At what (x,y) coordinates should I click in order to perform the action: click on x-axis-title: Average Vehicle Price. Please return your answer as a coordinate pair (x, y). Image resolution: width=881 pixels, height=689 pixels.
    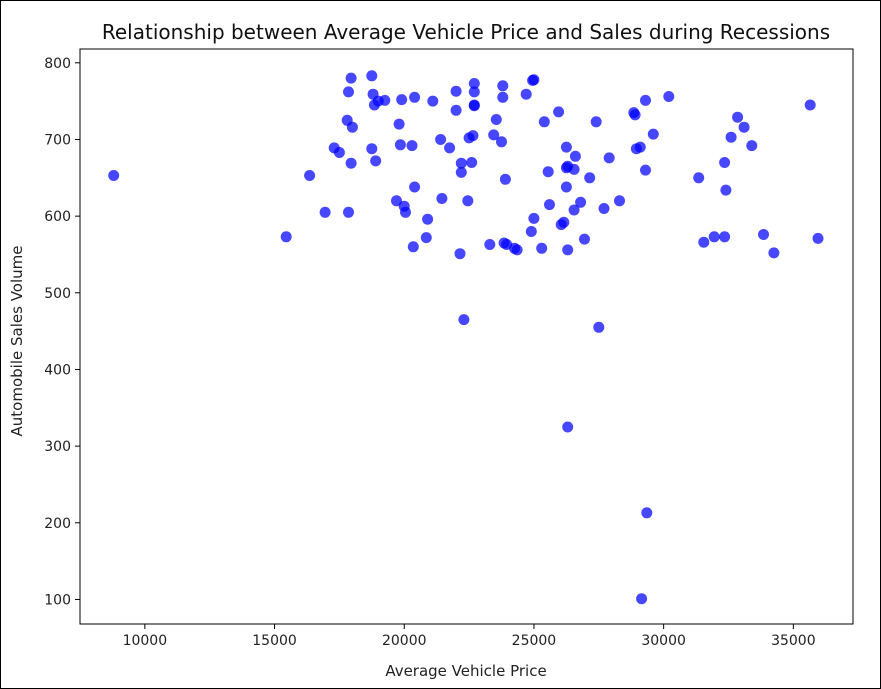
    Looking at the image, I should click on (465, 671).